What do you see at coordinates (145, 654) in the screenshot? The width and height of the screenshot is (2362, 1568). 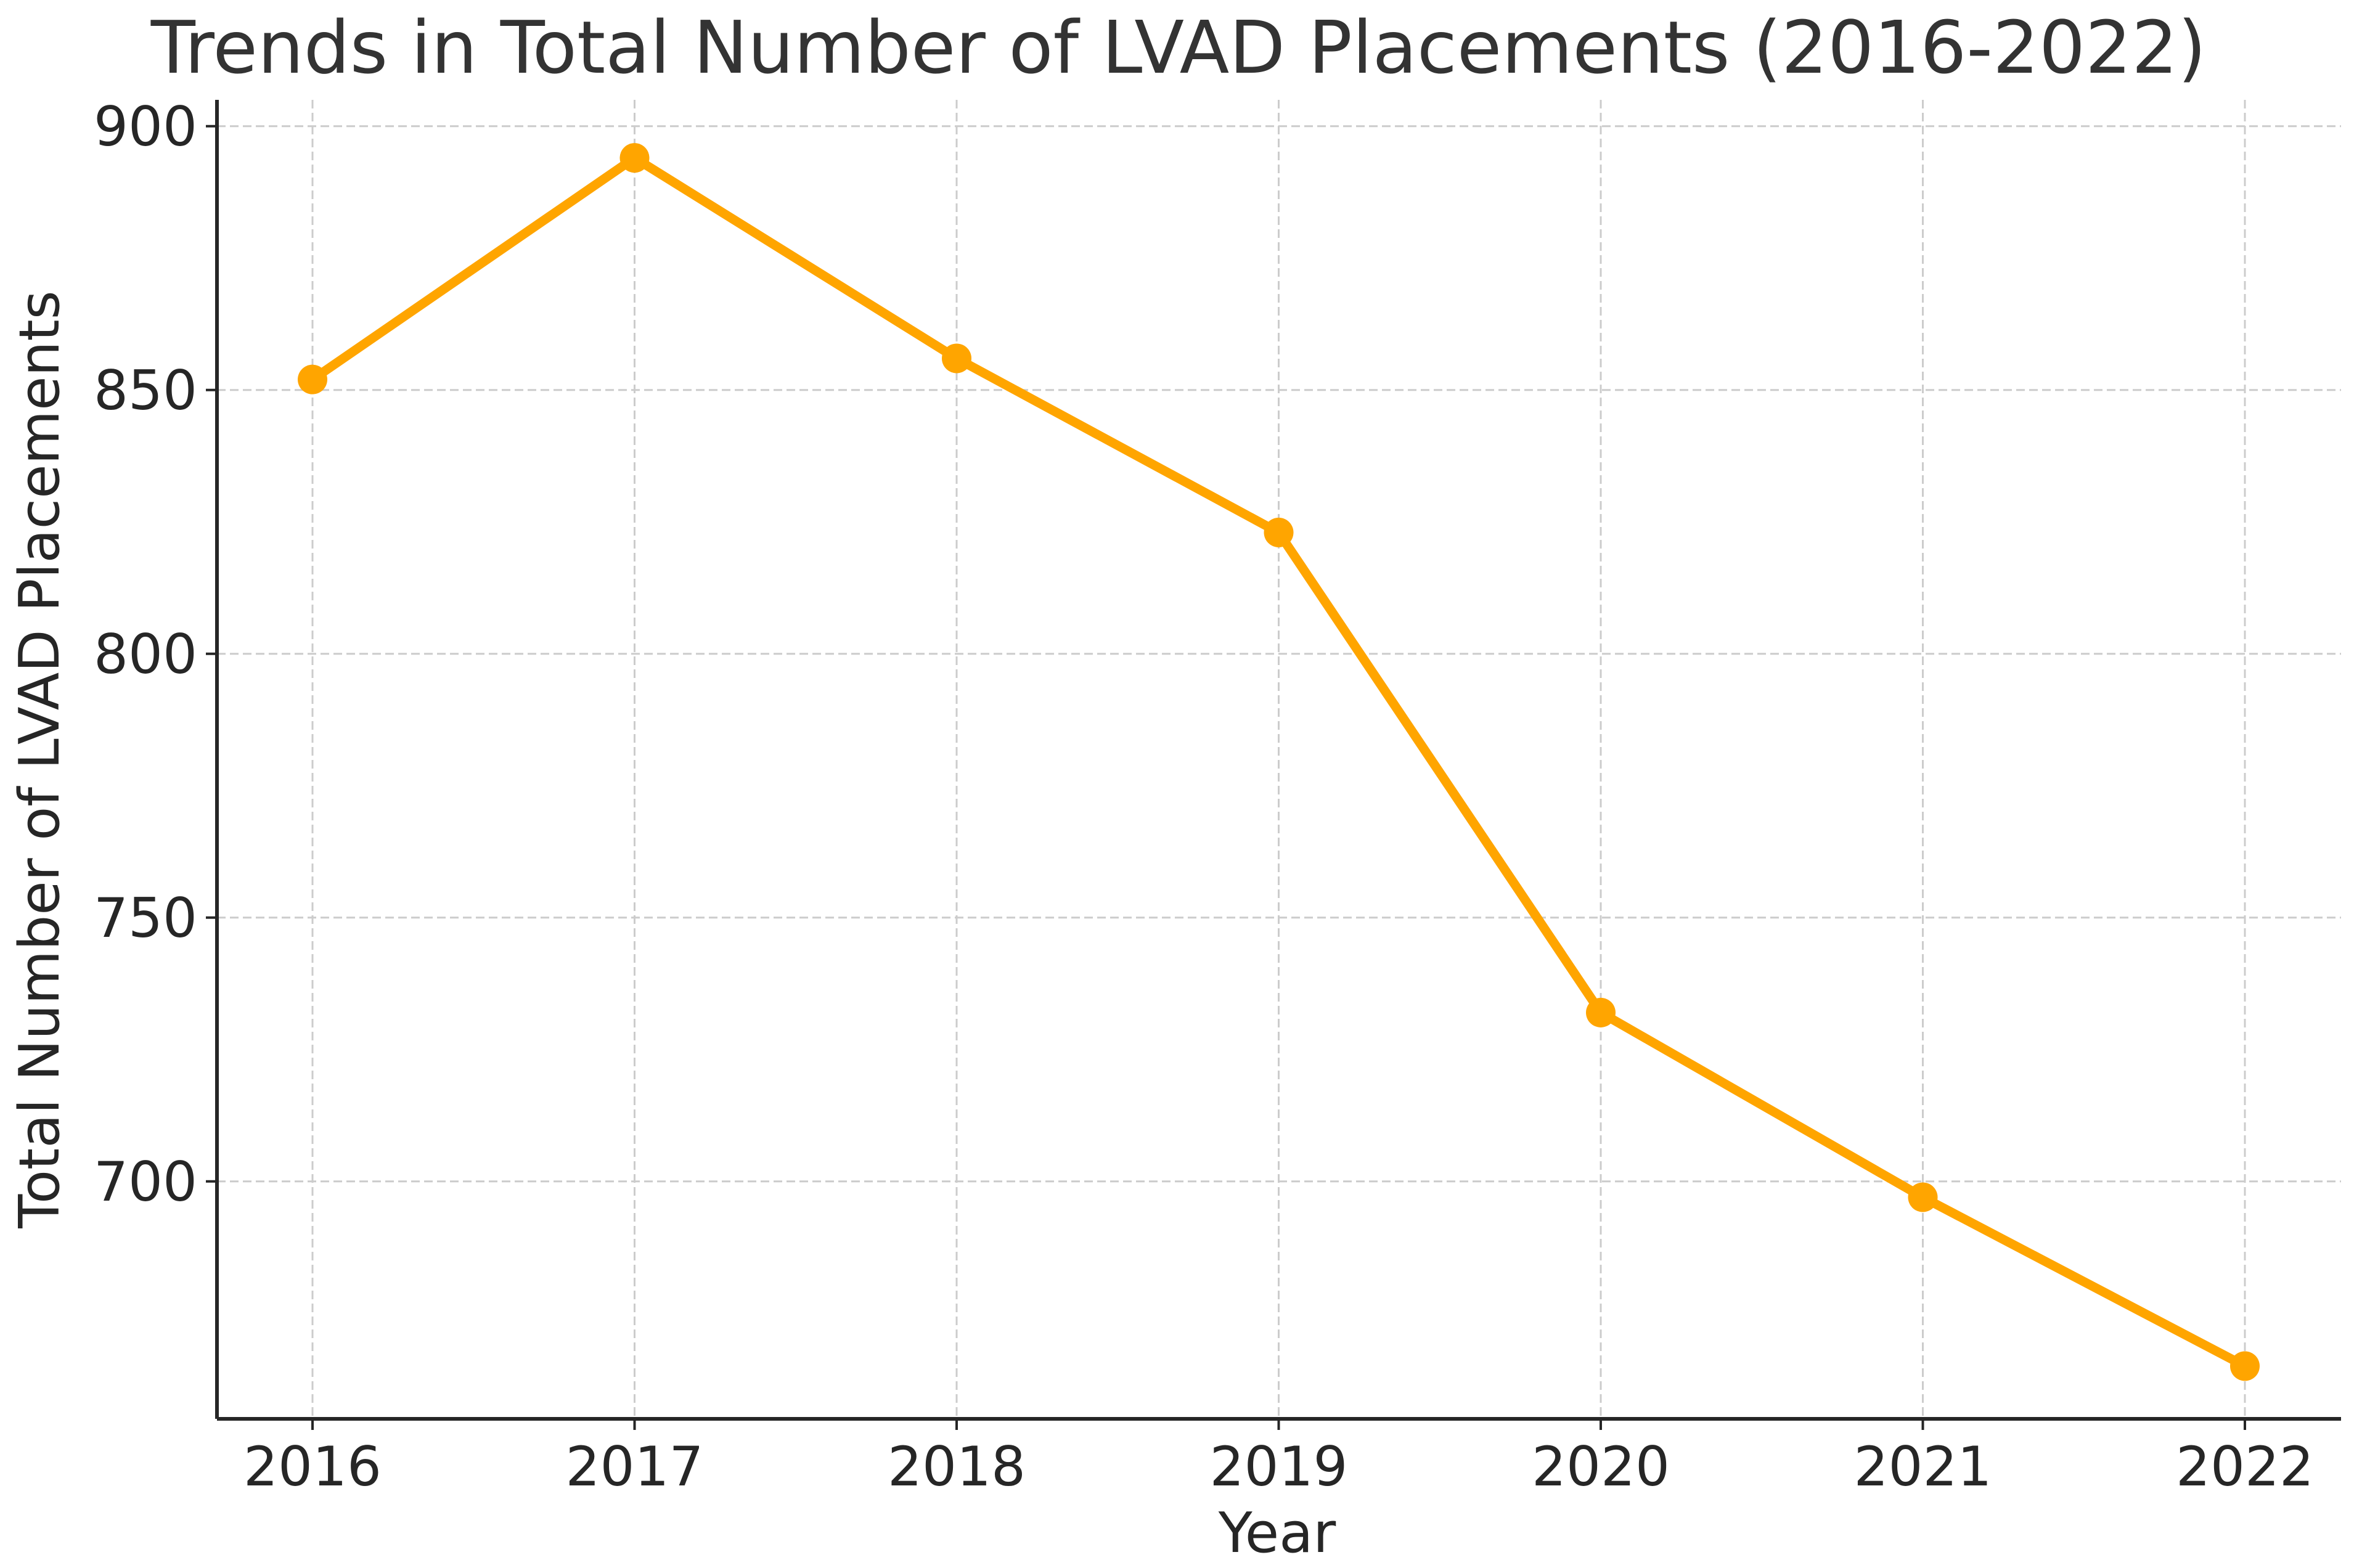 I see `y-tick-label-800: 800` at bounding box center [145, 654].